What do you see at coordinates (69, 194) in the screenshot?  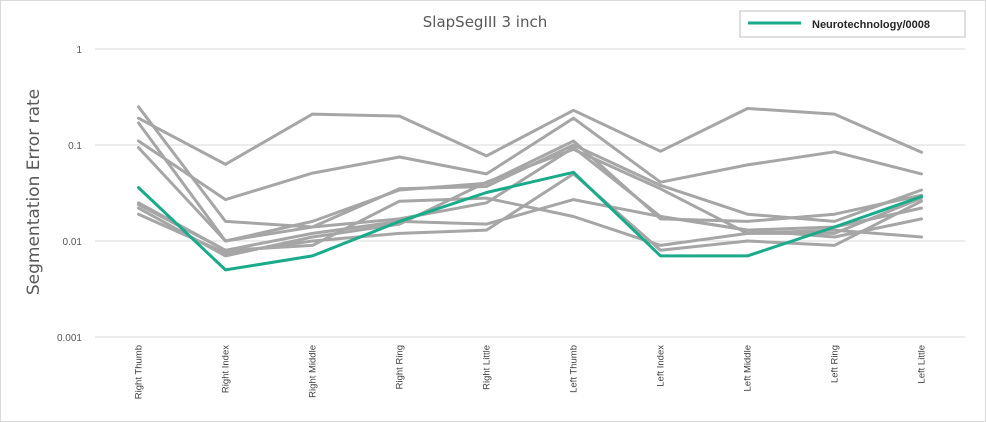 I see `y-tick-labels: 1 0.1 0.01 0.001` at bounding box center [69, 194].